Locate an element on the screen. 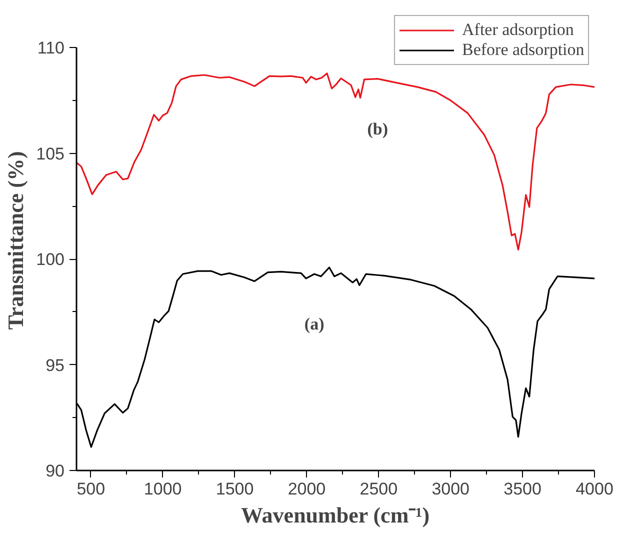  y-tick-label: 95 is located at coordinates (55, 365).